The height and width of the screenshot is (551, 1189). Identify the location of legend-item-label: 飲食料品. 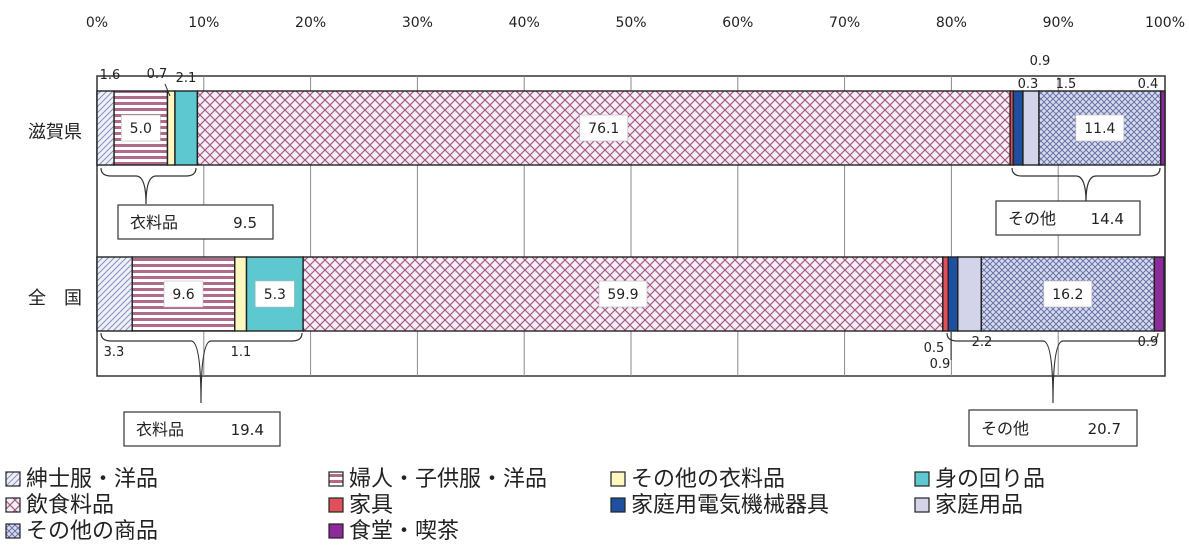
(70, 505).